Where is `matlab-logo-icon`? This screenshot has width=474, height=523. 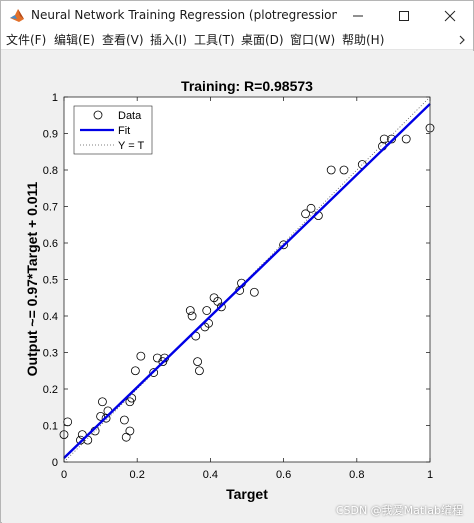 matlab-logo-icon is located at coordinates (17, 15).